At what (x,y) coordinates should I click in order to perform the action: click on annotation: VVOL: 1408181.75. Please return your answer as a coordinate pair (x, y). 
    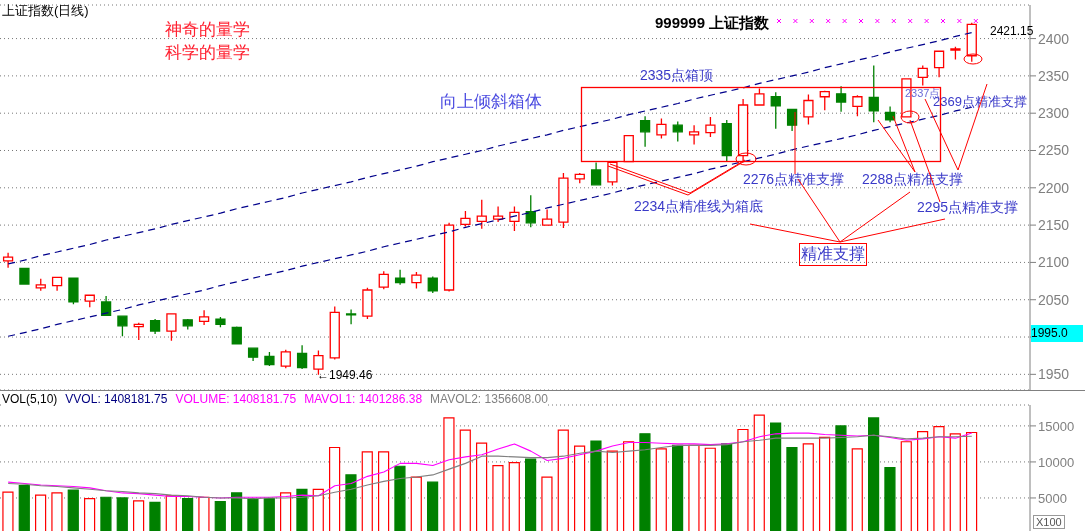
    Looking at the image, I should click on (116, 399).